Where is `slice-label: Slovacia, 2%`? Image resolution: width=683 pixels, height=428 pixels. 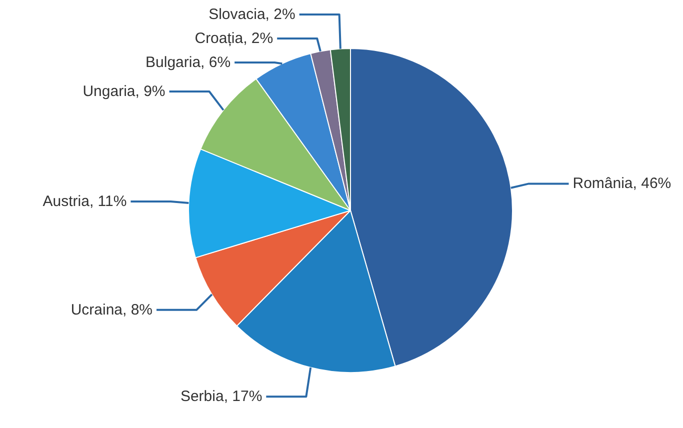 slice-label: Slovacia, 2% is located at coordinates (252, 14).